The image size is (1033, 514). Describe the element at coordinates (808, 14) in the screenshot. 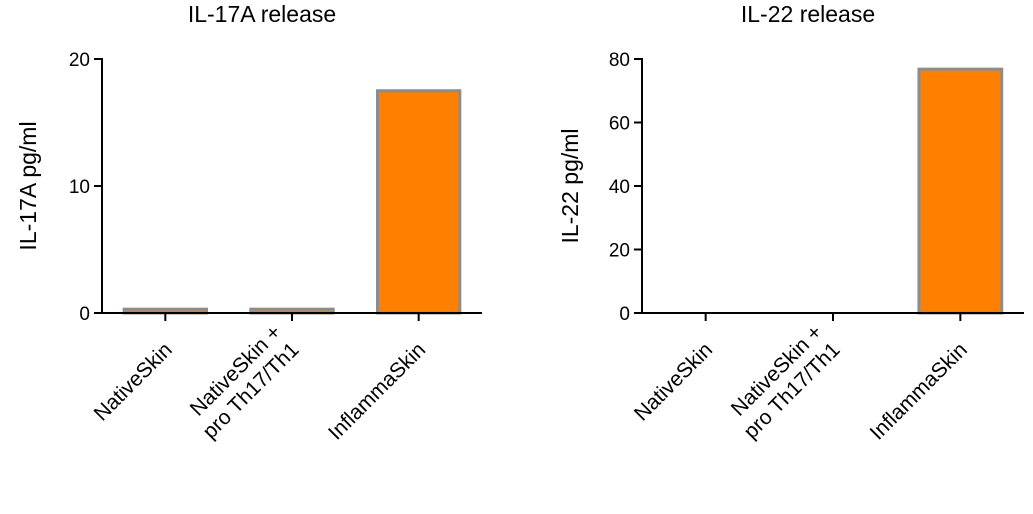

I see `chart-title: IL-22 release` at that location.